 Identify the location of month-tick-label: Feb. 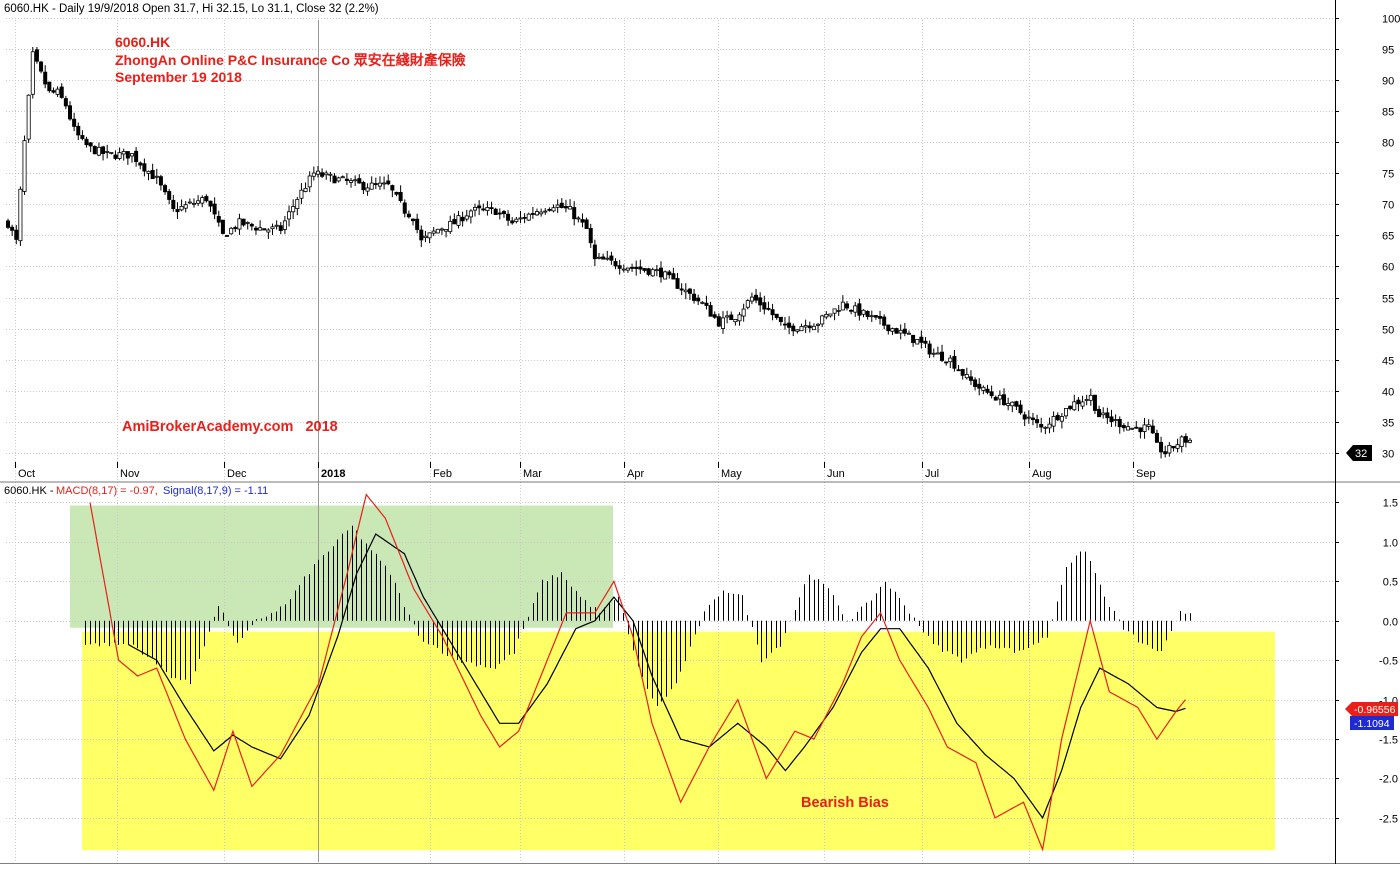
(442, 474).